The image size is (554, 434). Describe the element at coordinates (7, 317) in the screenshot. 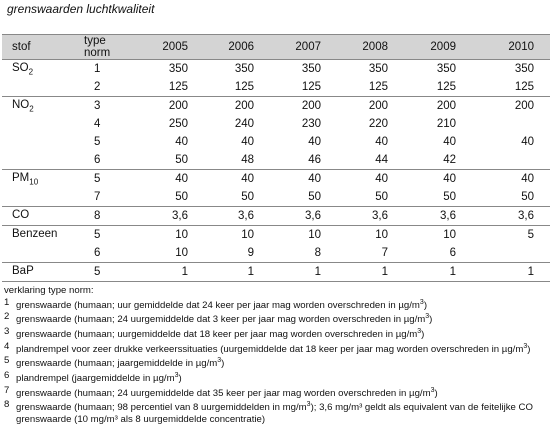

I see `legend-number: 2` at that location.